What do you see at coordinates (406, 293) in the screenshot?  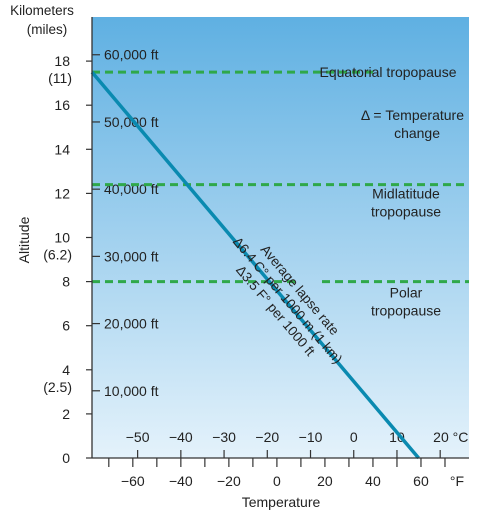 I see `tropopause-label: Polar` at bounding box center [406, 293].